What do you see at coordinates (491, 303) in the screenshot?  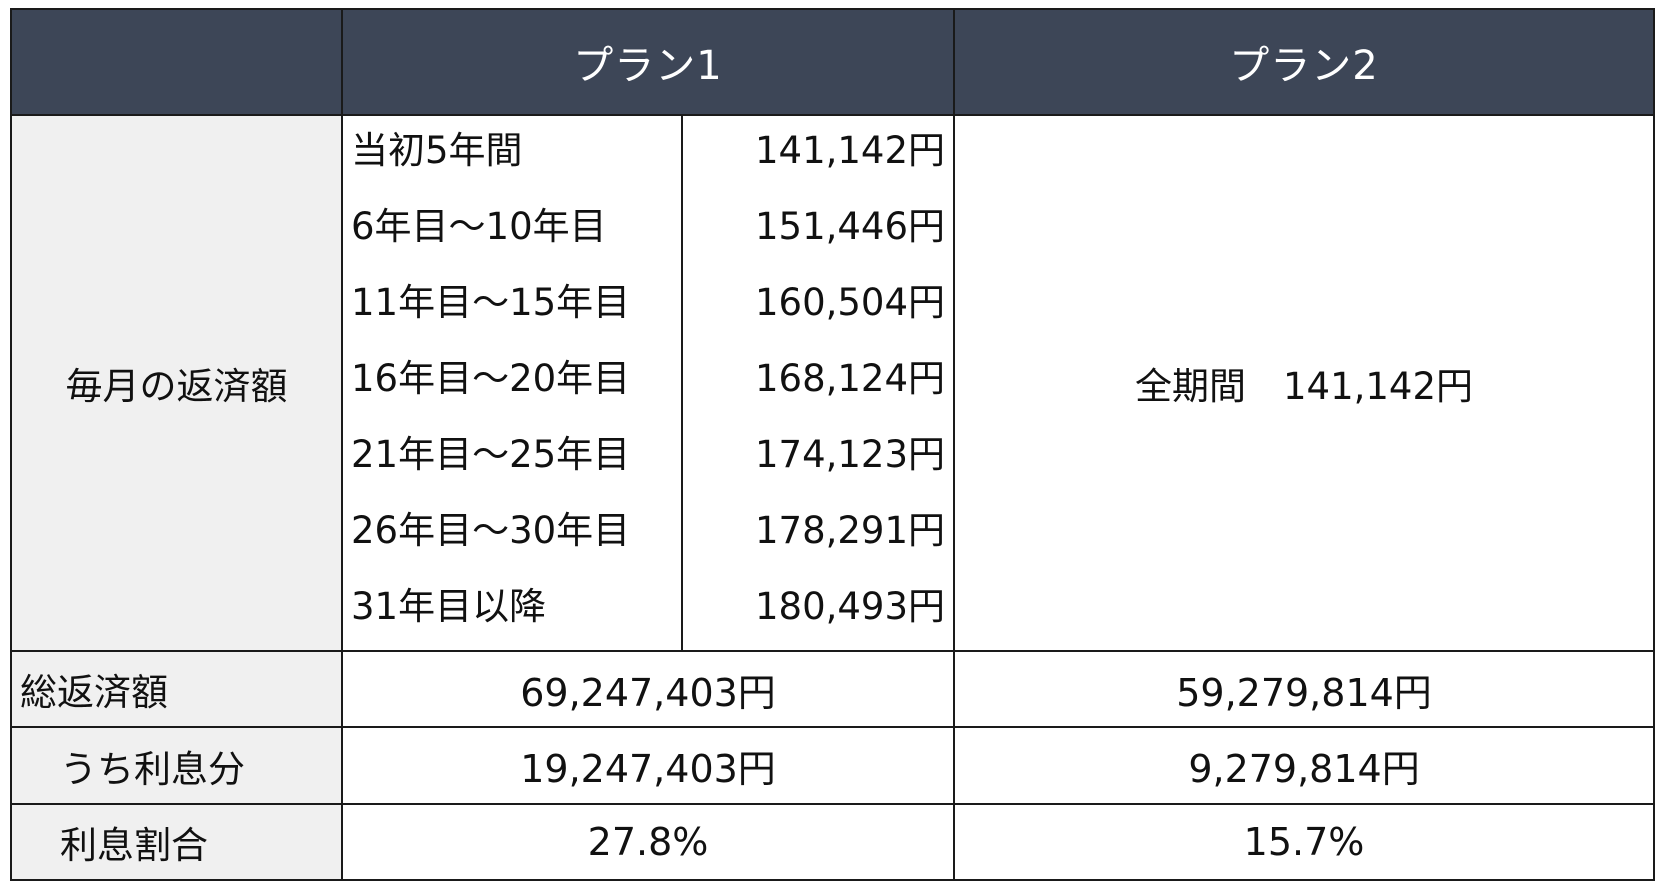 I see `plan1-period-item: 11年目～15年目` at bounding box center [491, 303].